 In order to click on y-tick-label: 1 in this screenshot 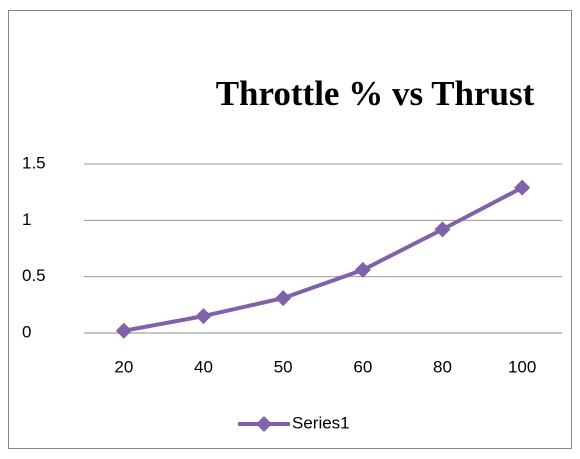, I will do `click(26, 219)`.